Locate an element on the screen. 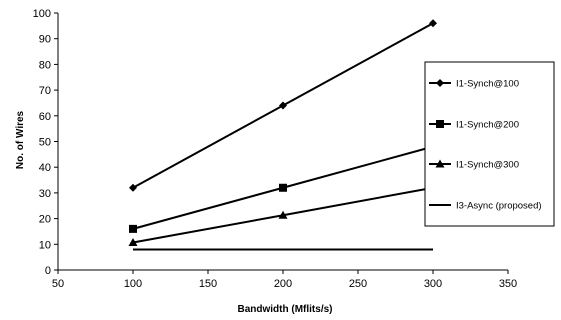  y-tick-label: 10 is located at coordinates (45, 245).